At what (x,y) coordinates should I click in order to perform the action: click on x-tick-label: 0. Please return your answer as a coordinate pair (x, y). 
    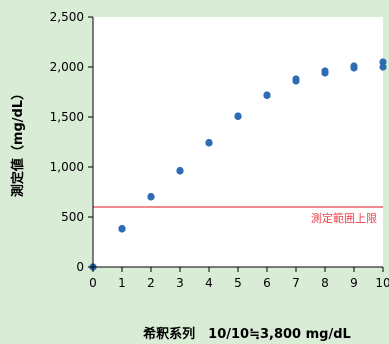
    Looking at the image, I should click on (93, 283).